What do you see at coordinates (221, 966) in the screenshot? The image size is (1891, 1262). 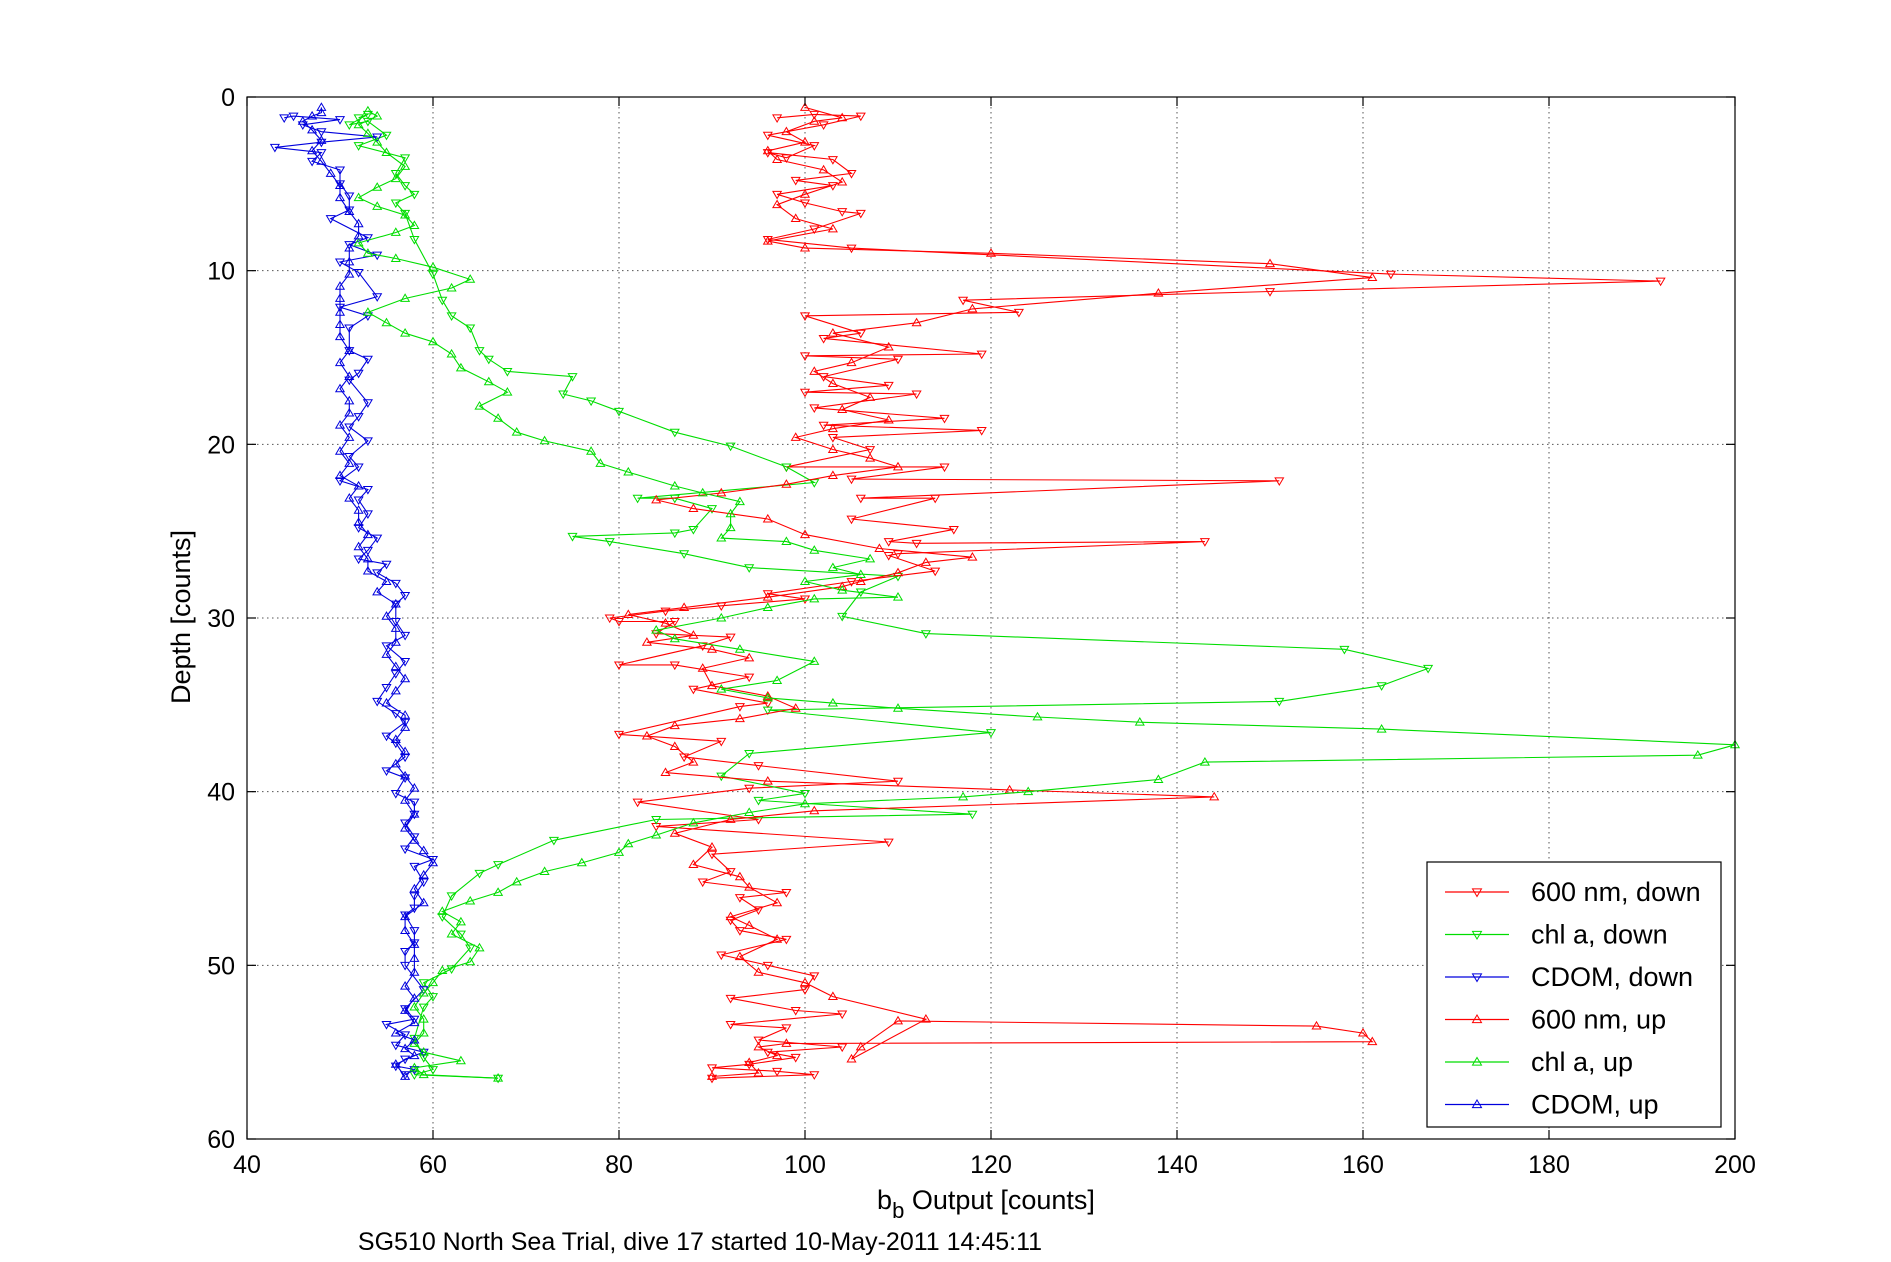 I see `y-tick-label: 50` at bounding box center [221, 966].